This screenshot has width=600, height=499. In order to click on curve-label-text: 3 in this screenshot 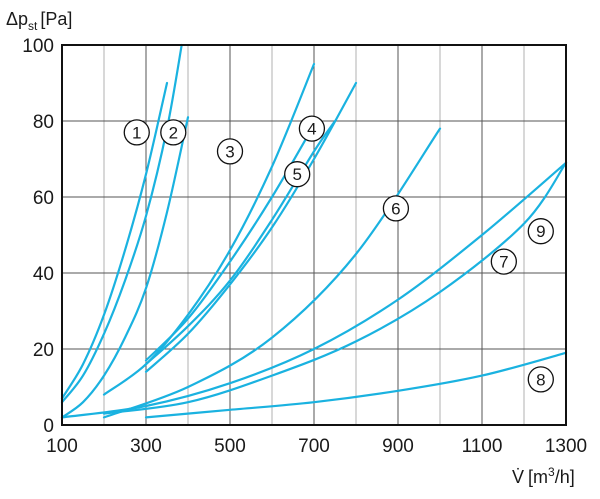, I will do `click(229, 151)`.